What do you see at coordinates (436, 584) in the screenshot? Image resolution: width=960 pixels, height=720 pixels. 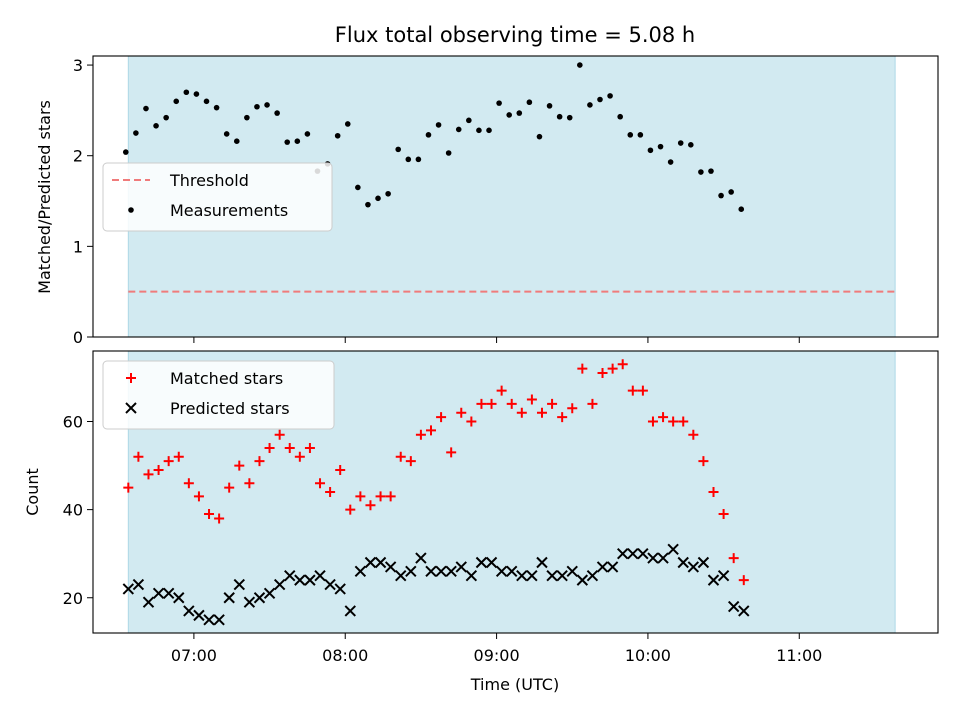 I see `series-predicted-stars` at bounding box center [436, 584].